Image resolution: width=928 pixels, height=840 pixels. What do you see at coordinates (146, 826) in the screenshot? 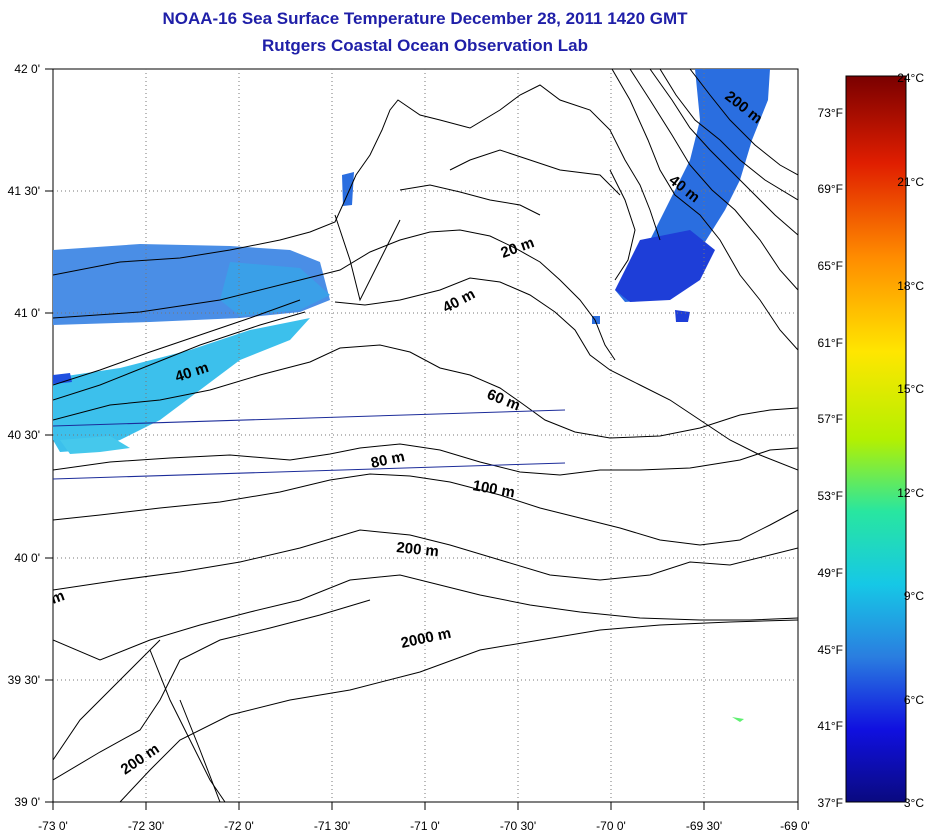
I see `lon-label: -72 30'` at bounding box center [146, 826].